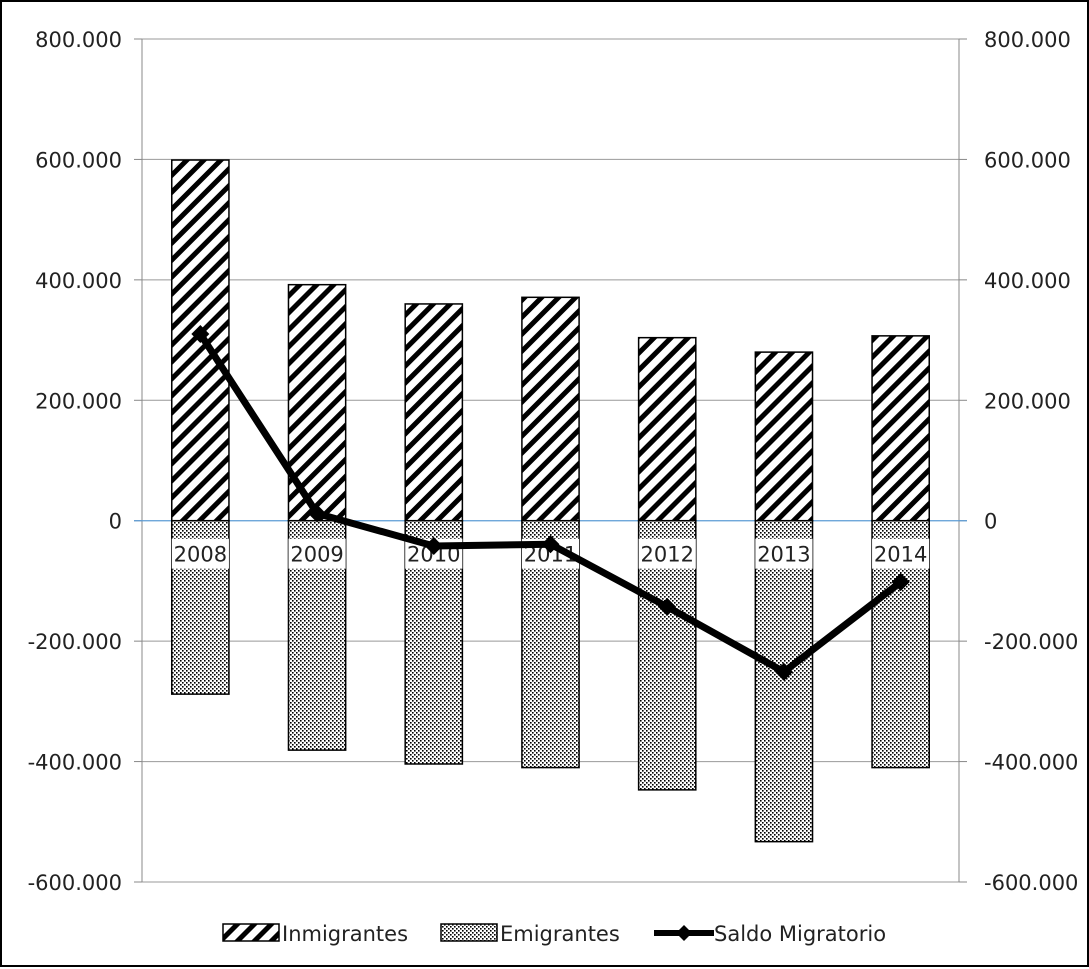 The image size is (1089, 969). What do you see at coordinates (75, 763) in the screenshot?
I see `y-tick-label: -400.000` at bounding box center [75, 763].